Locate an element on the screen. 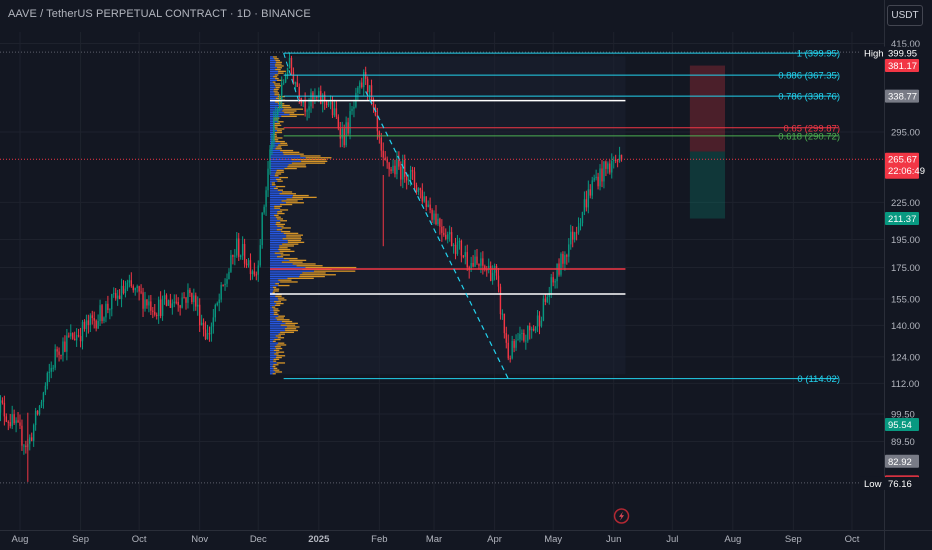  time-tick-label: Mar is located at coordinates (434, 539).